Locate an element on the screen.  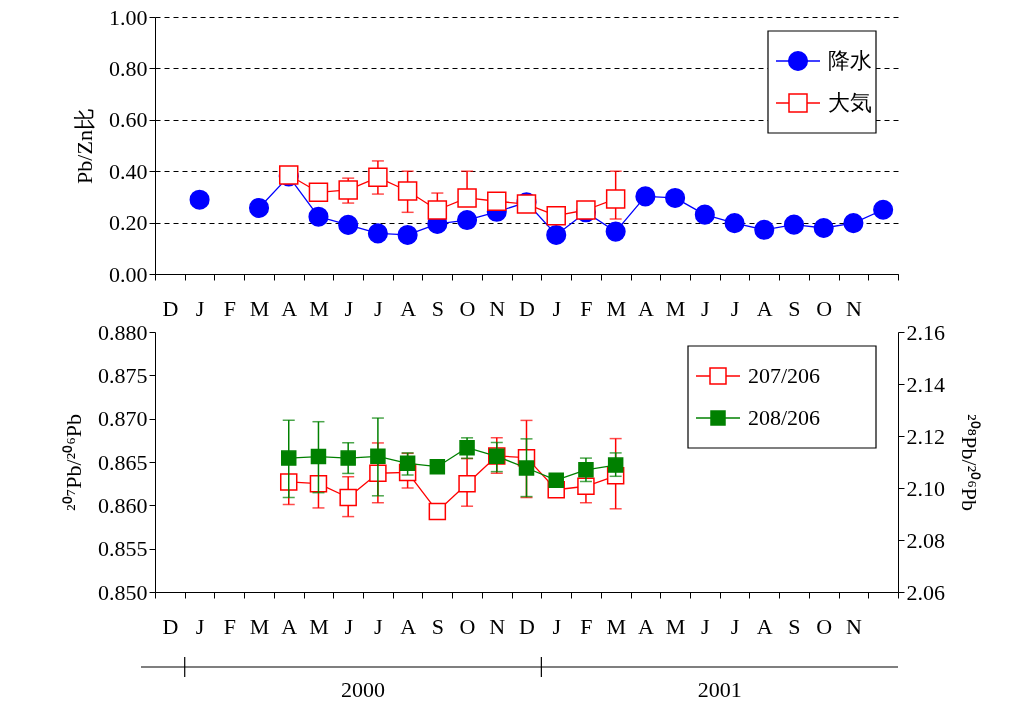
legend-label: 208/206 is located at coordinates (784, 417).